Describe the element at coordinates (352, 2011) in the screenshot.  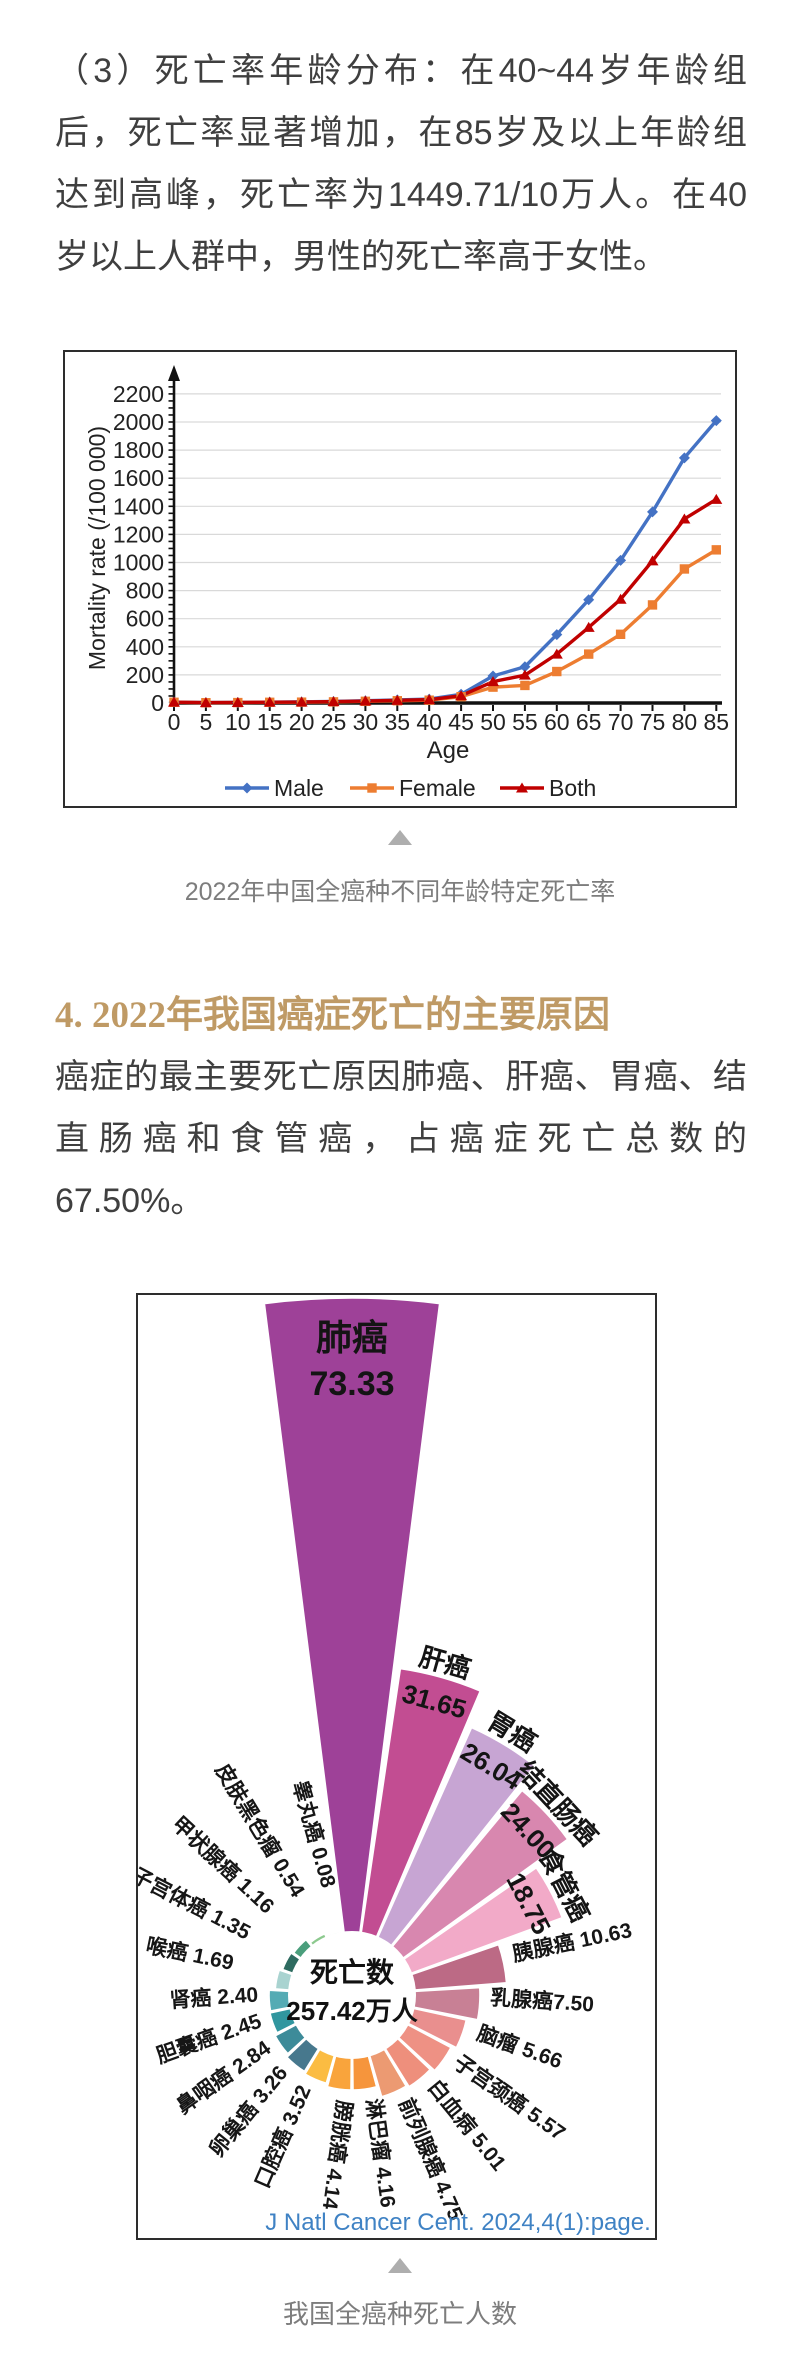
I see `death-count-value: 257.42万人` at that location.